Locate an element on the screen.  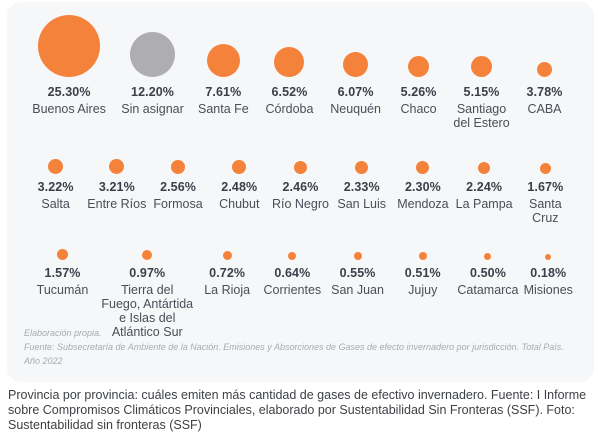
bubble-value: 3.78% is located at coordinates (544, 92).